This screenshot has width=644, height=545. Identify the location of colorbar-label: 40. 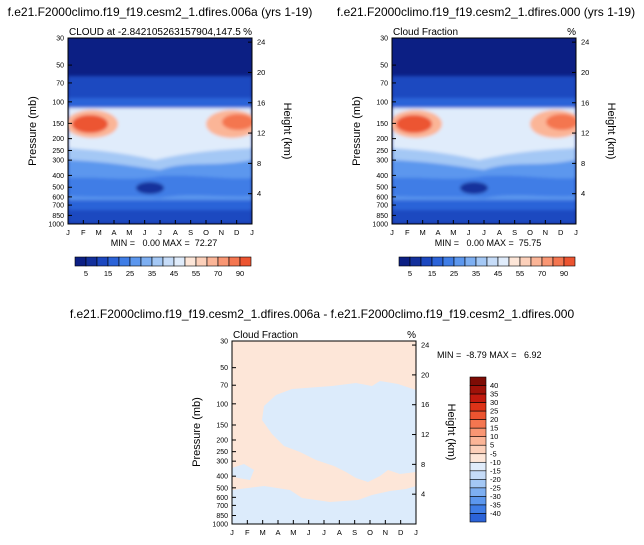
(494, 385).